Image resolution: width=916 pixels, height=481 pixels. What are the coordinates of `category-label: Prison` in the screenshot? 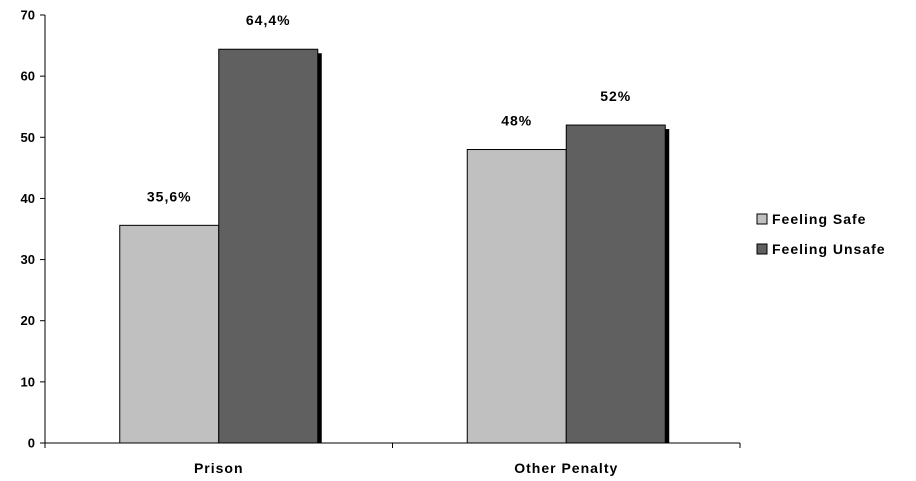 It's located at (219, 468).